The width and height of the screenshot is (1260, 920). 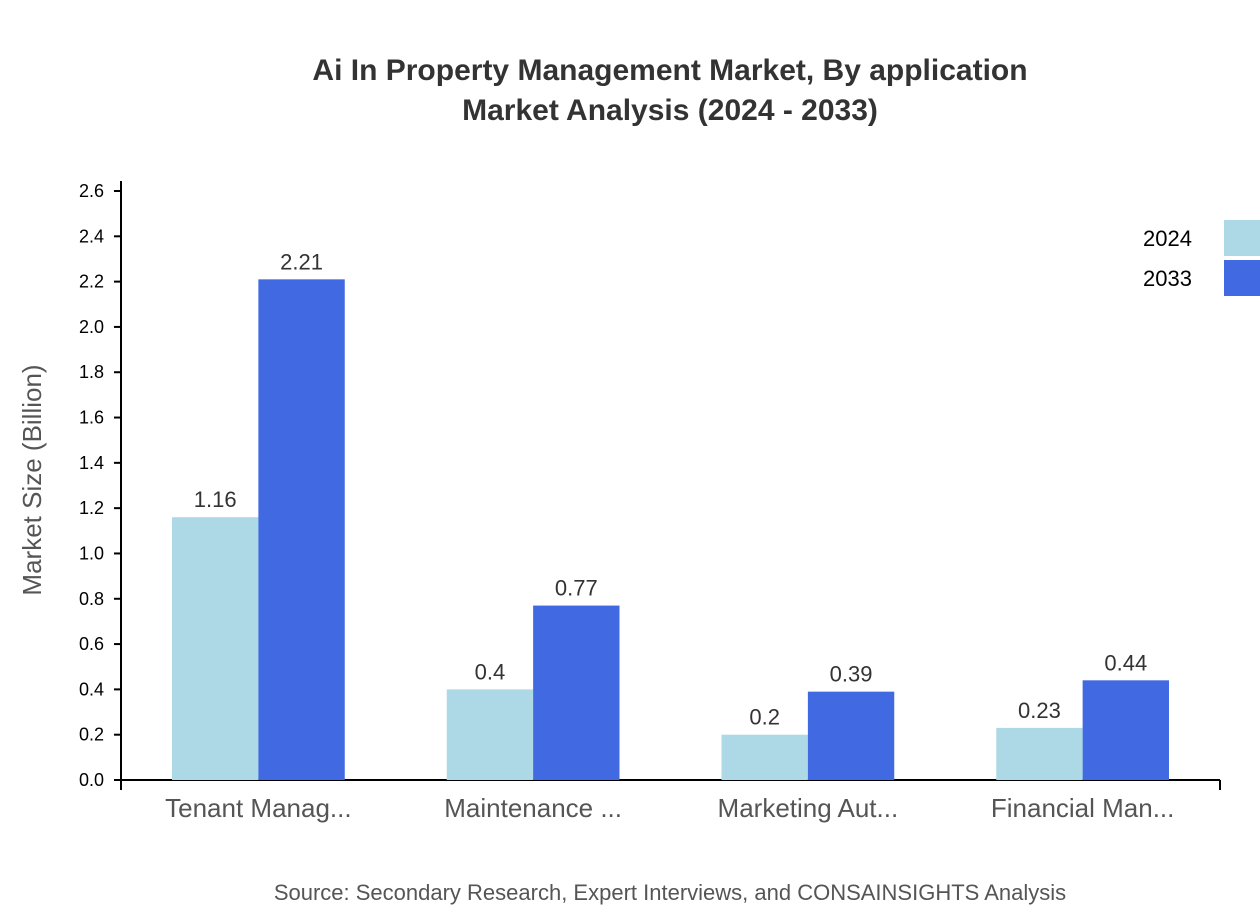 I want to click on y-tick-label: 0.8, so click(x=91, y=599).